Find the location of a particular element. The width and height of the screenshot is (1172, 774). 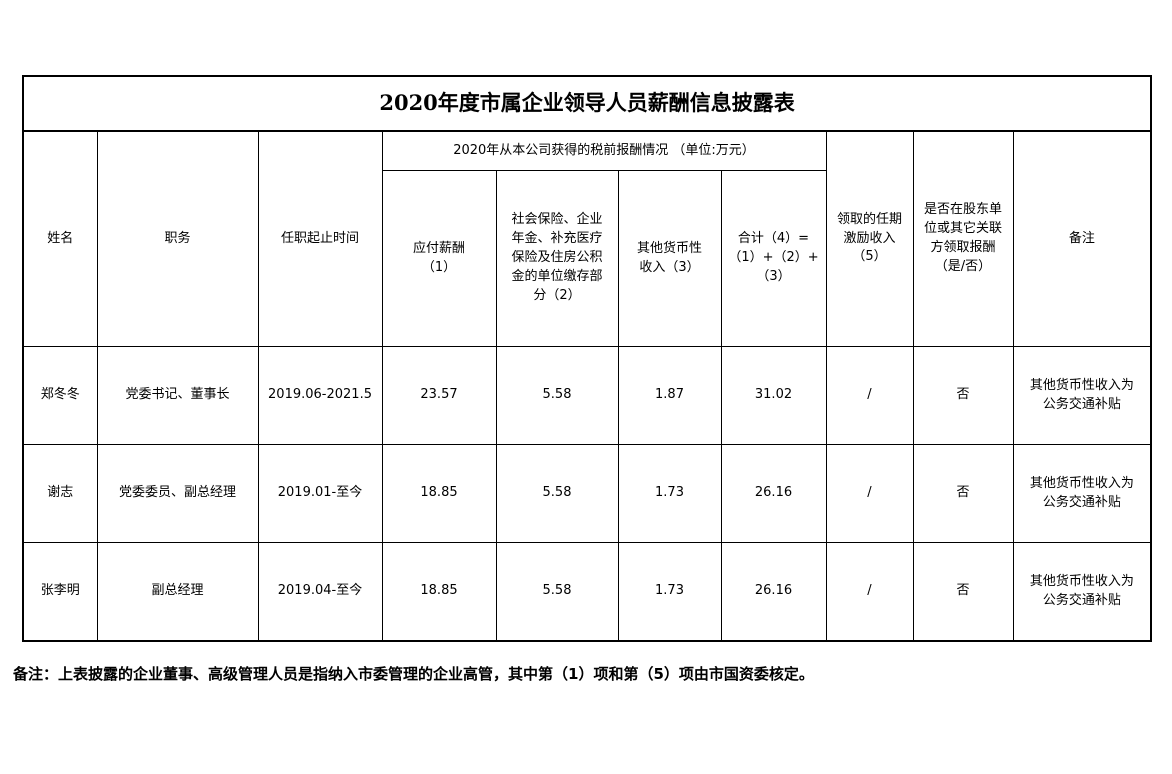

cell-position: 副总经理 is located at coordinates (177, 592).